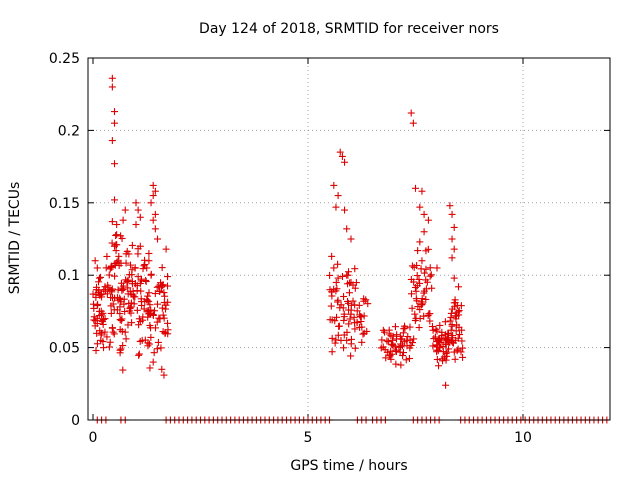 The width and height of the screenshot is (640, 480). Describe the element at coordinates (64, 59) in the screenshot. I see `y-tick-label: 0.25` at that location.